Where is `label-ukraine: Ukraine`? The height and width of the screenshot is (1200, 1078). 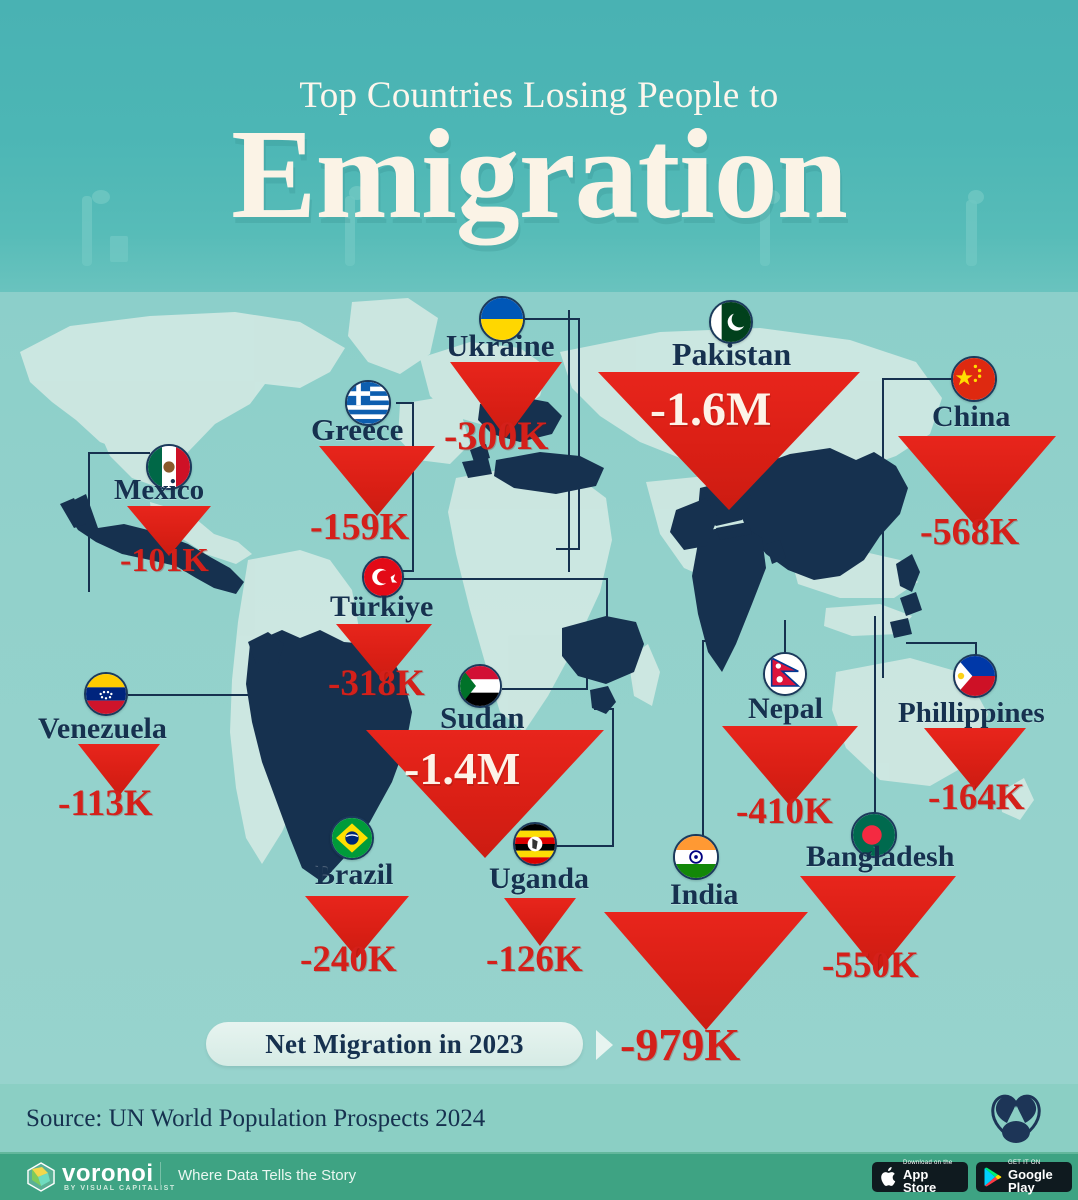
label-ukraine: Ukraine is located at coordinates (500, 345).